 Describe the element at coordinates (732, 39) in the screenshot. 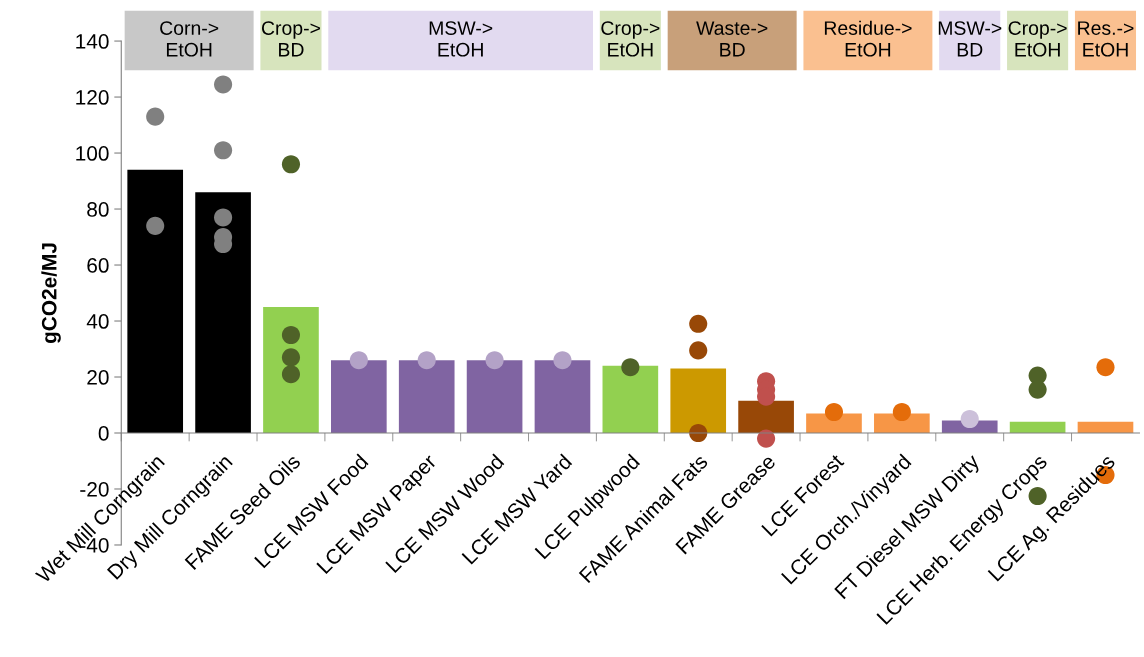

I see `band-label: Waste-> BD` at that location.